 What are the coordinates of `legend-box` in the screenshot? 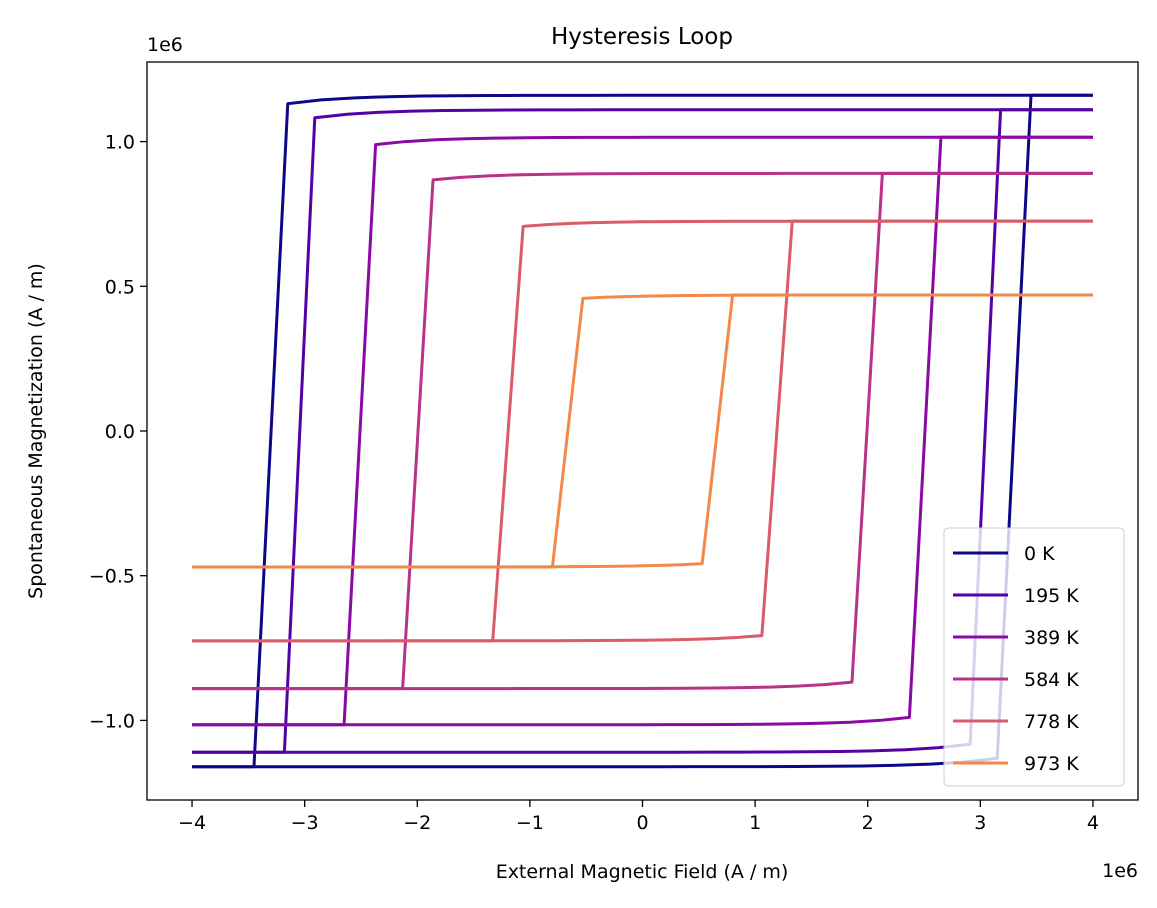 It's located at (1034, 657).